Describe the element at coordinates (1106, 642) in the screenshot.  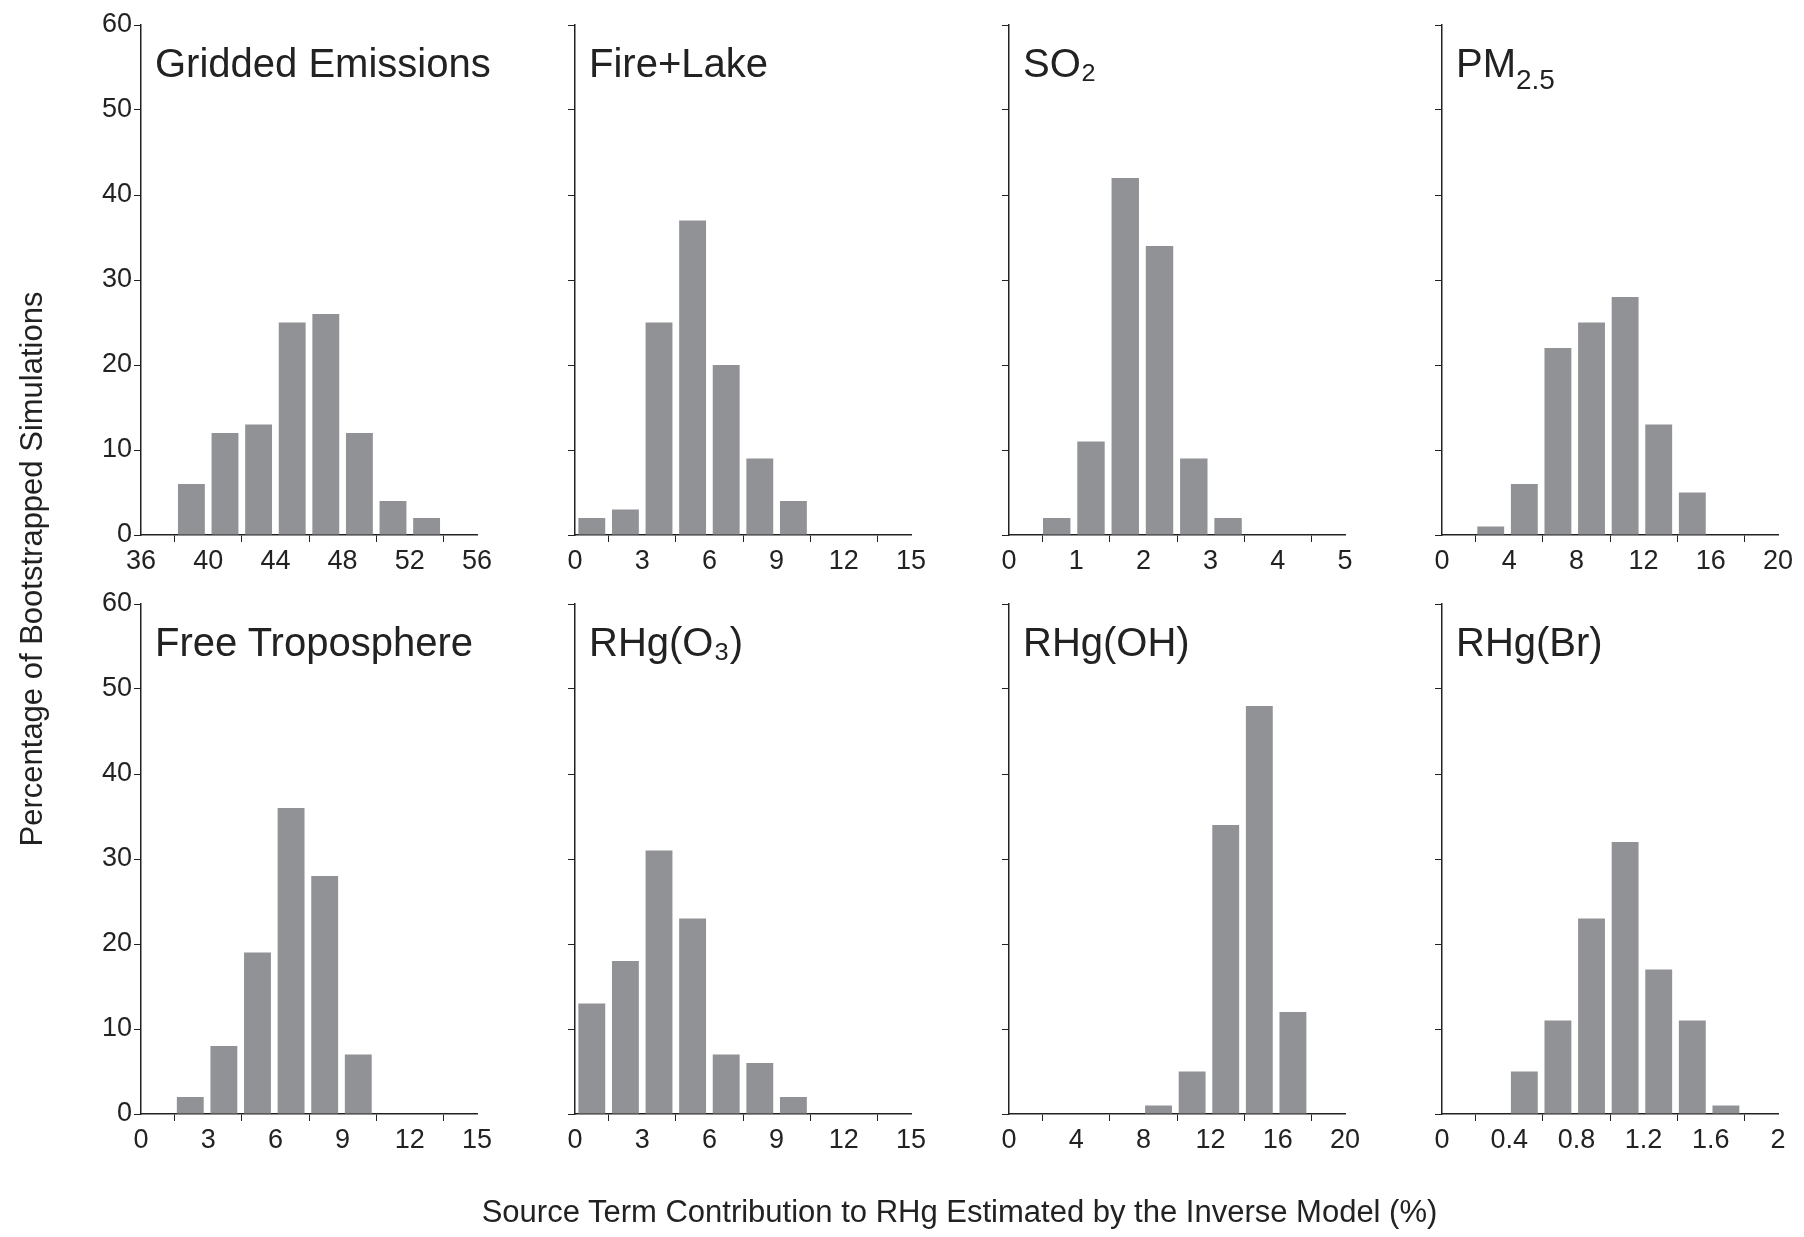
I see `chart-title: RHg(OH)` at that location.